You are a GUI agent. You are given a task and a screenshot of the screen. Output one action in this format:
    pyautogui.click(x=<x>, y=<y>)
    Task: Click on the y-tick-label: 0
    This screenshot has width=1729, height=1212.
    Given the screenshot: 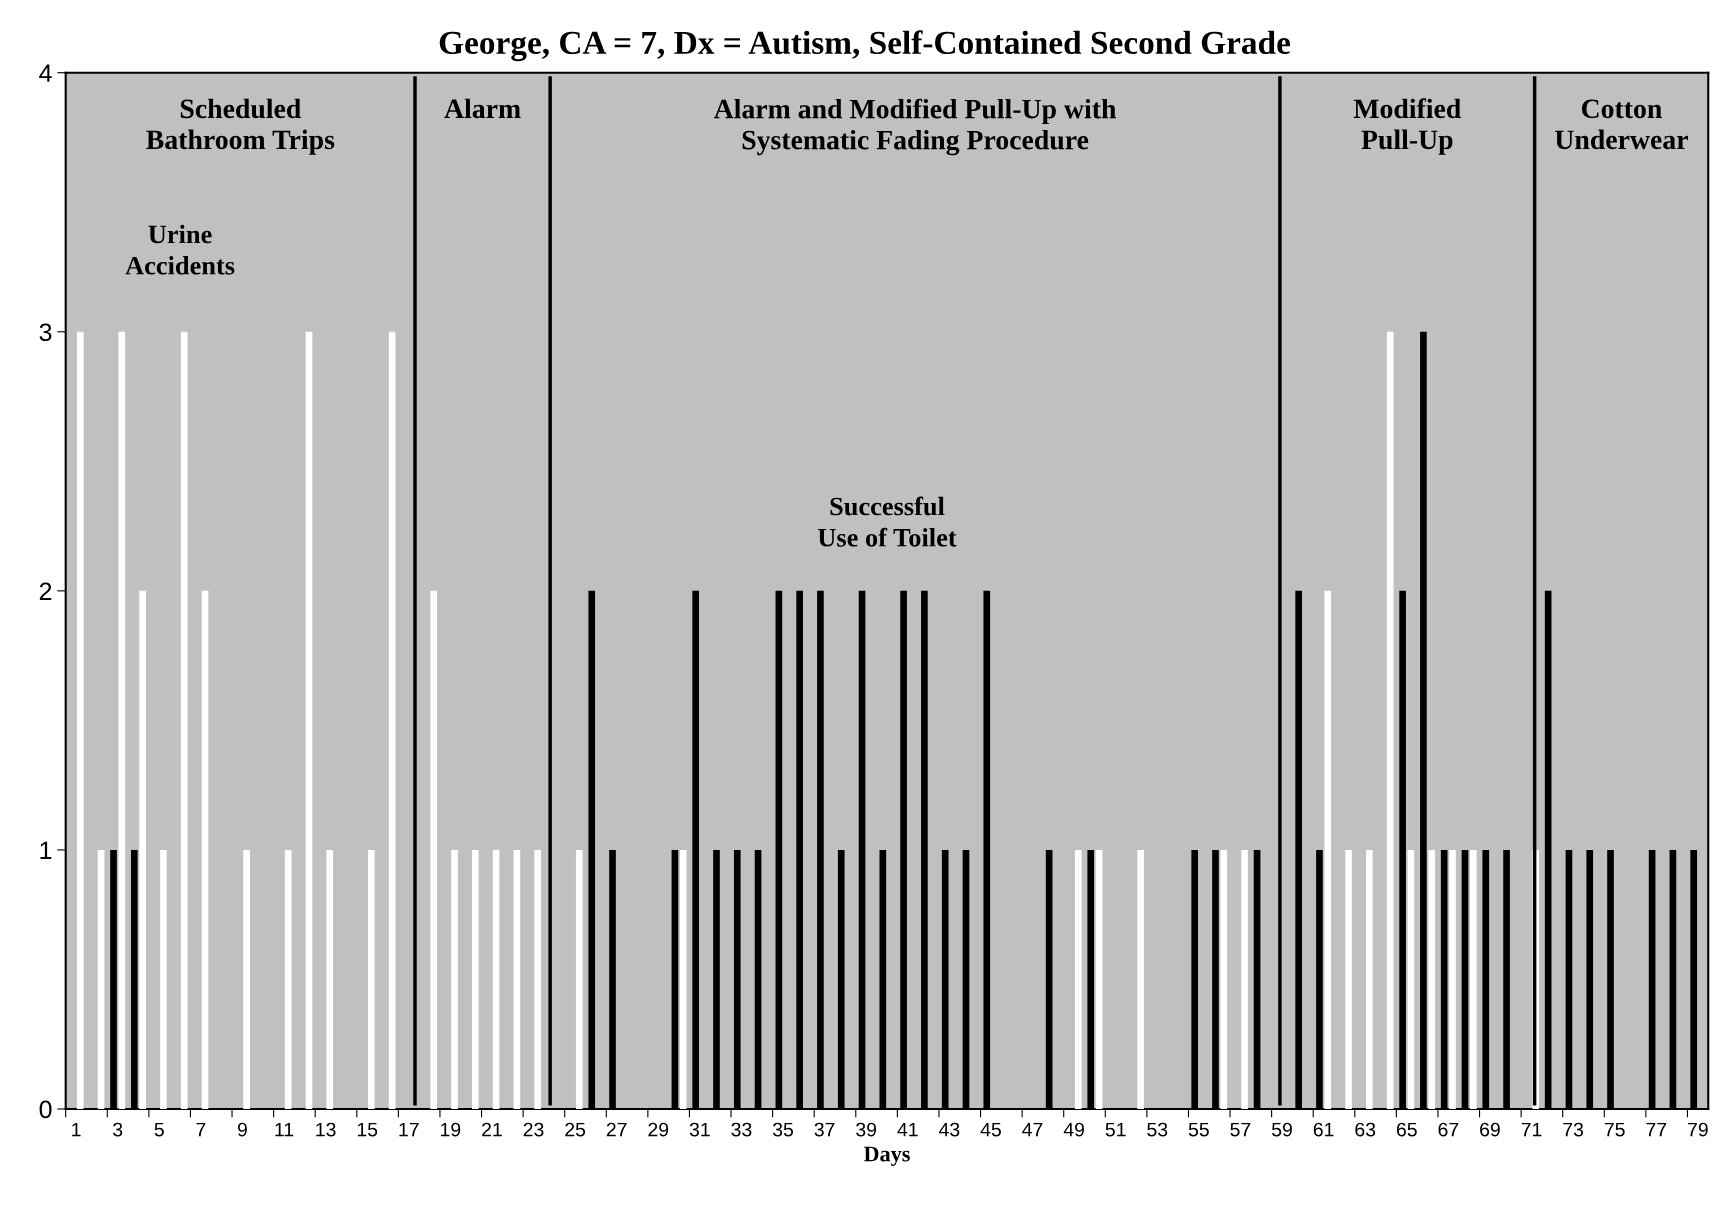 What is the action you would take?
    pyautogui.click(x=45, y=1109)
    